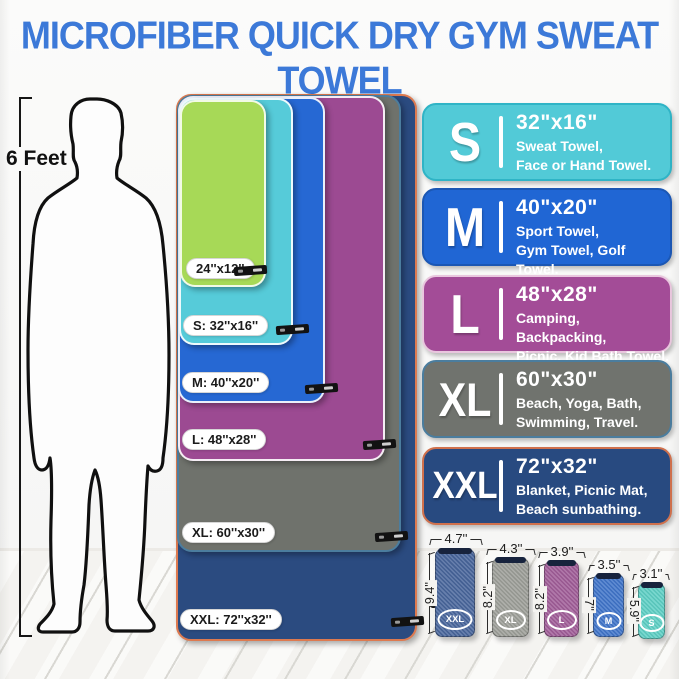 The width and height of the screenshot is (679, 679). I want to click on folded-size-badge: XL, so click(510, 620).